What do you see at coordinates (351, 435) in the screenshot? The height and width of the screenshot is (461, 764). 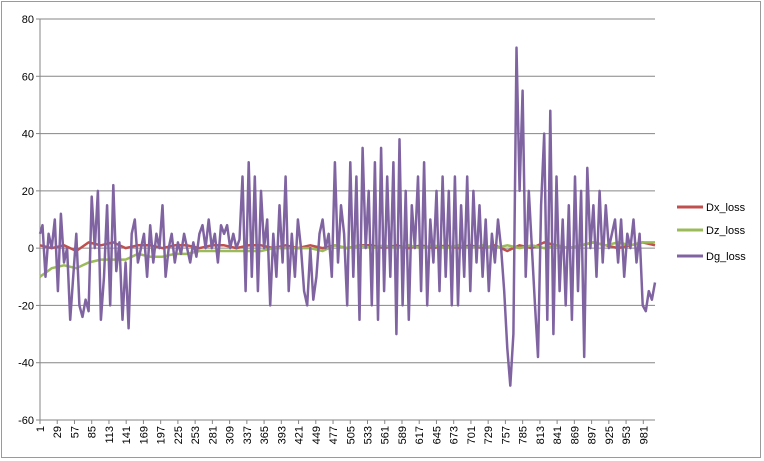 I see `x-tick-label: 505` at bounding box center [351, 435].